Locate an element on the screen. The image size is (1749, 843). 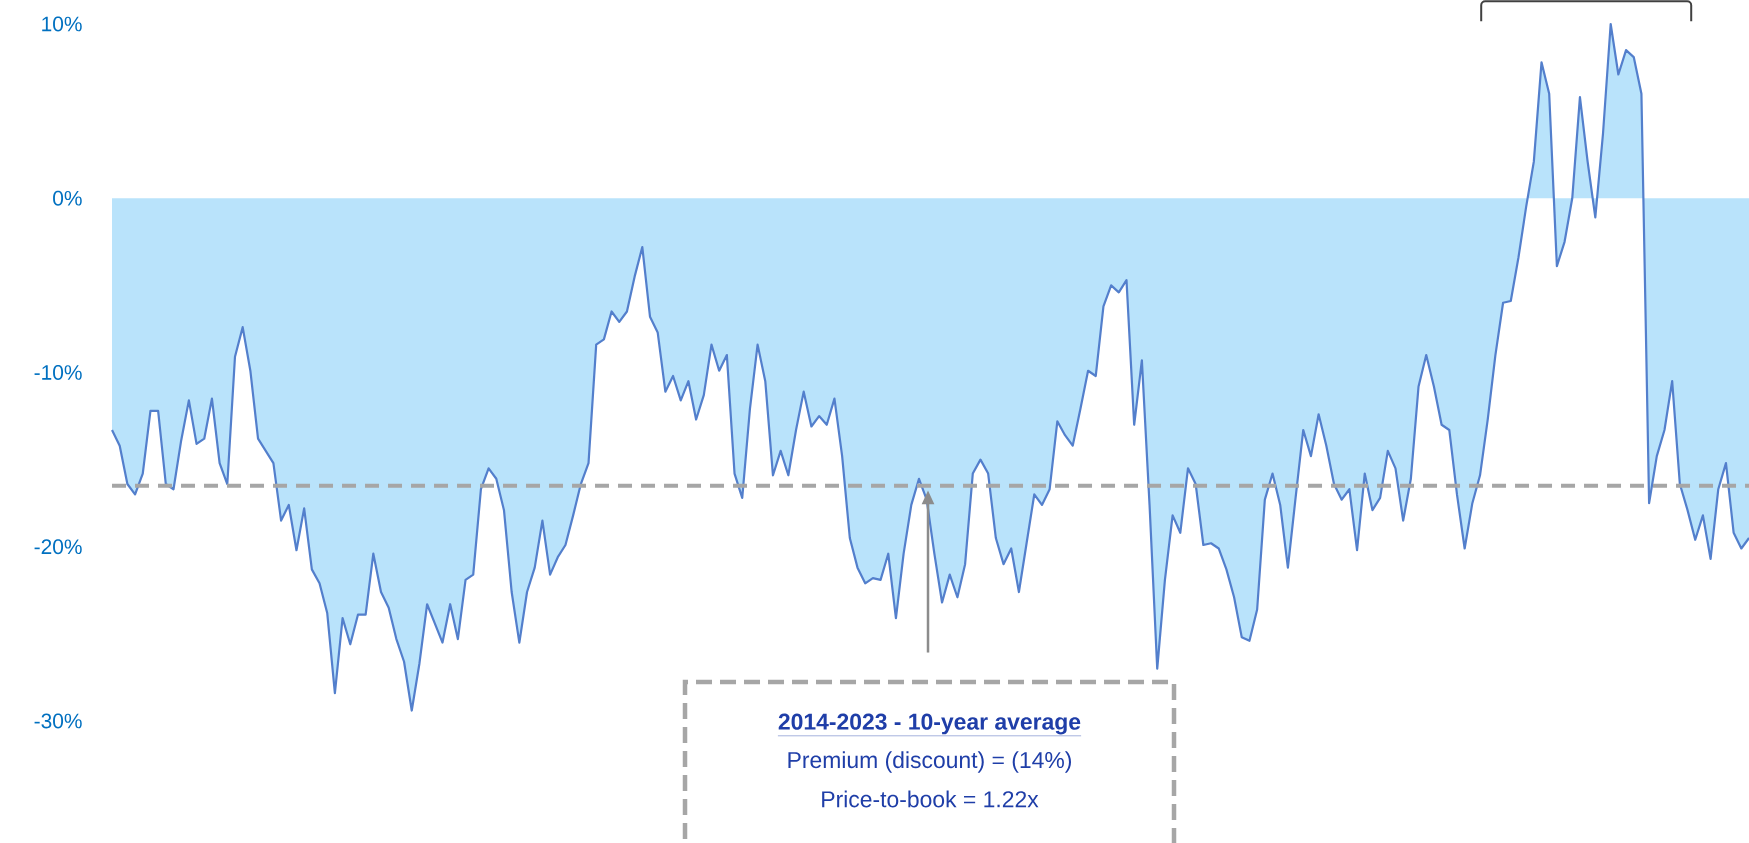
annotation: 2014-2023 - 10-year average is located at coordinates (929, 724).